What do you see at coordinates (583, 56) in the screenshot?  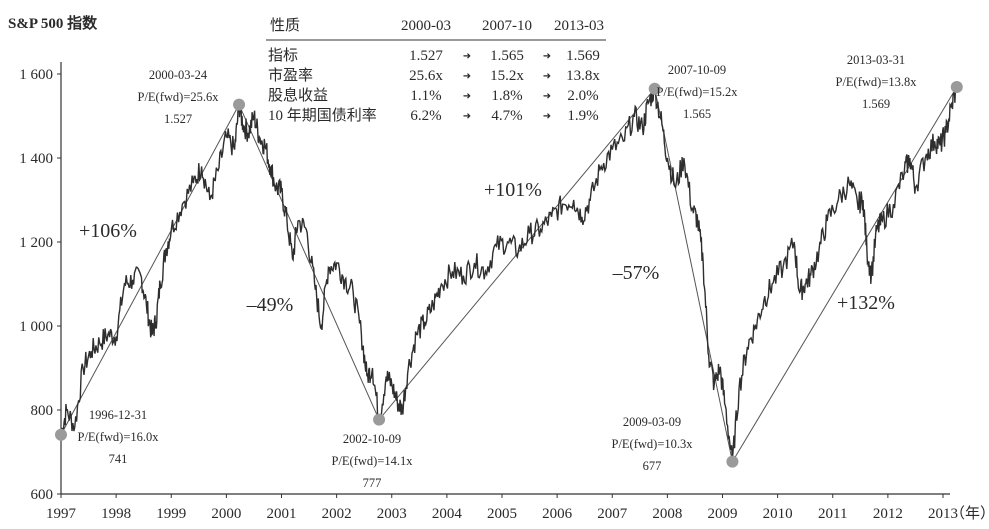 I see `table-value-cell: 1.569` at bounding box center [583, 56].